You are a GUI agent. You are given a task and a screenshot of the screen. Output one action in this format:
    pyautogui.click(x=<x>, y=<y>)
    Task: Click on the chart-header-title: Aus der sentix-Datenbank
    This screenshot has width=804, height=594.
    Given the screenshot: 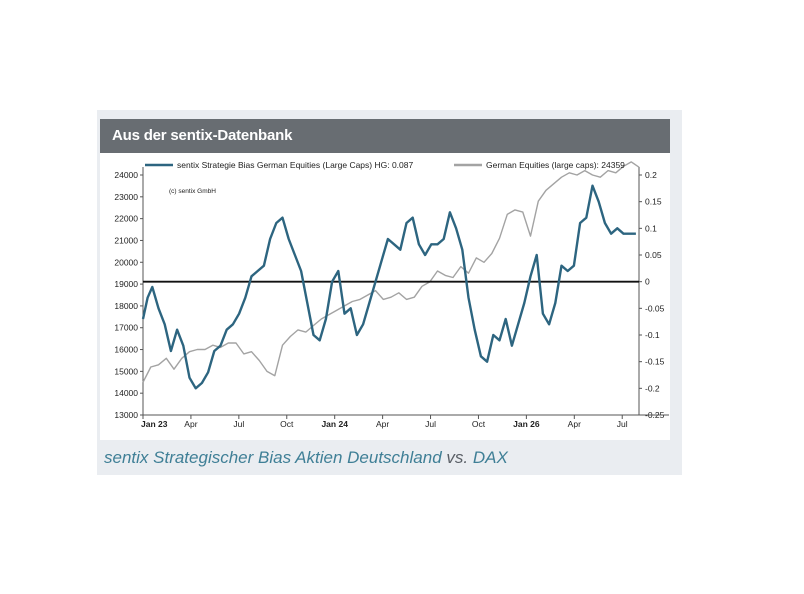 What is the action you would take?
    pyautogui.click(x=385, y=136)
    